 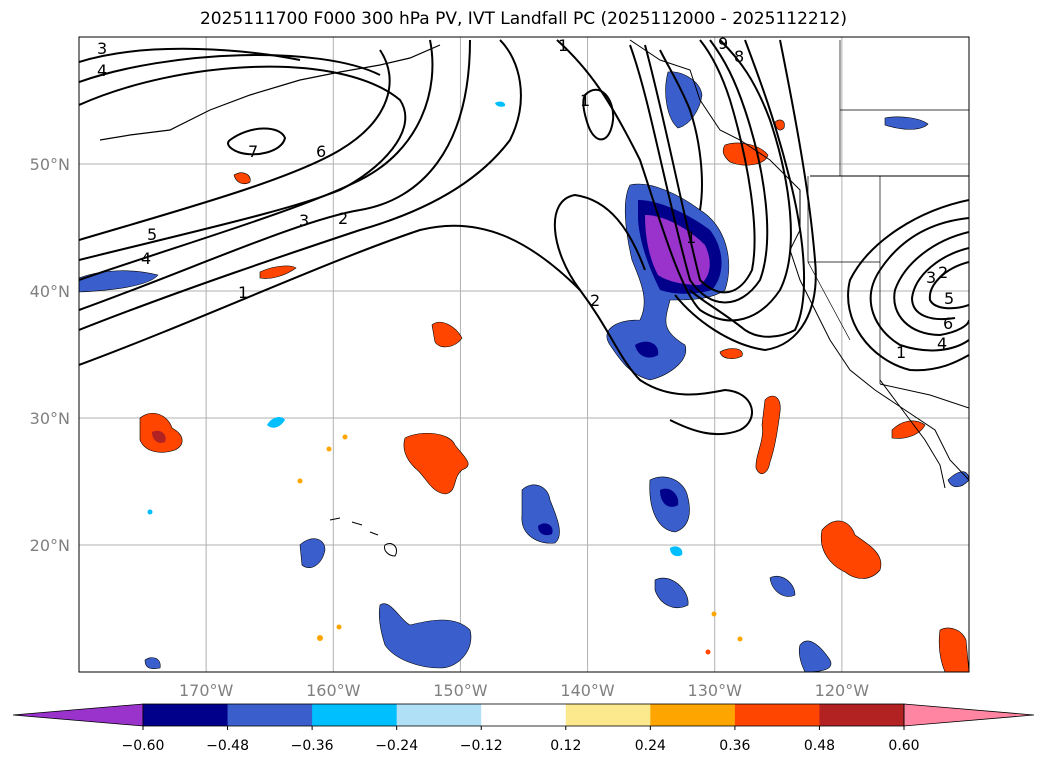 What do you see at coordinates (715, 690) in the screenshot?
I see `lon-tick-label: 130°W` at bounding box center [715, 690].